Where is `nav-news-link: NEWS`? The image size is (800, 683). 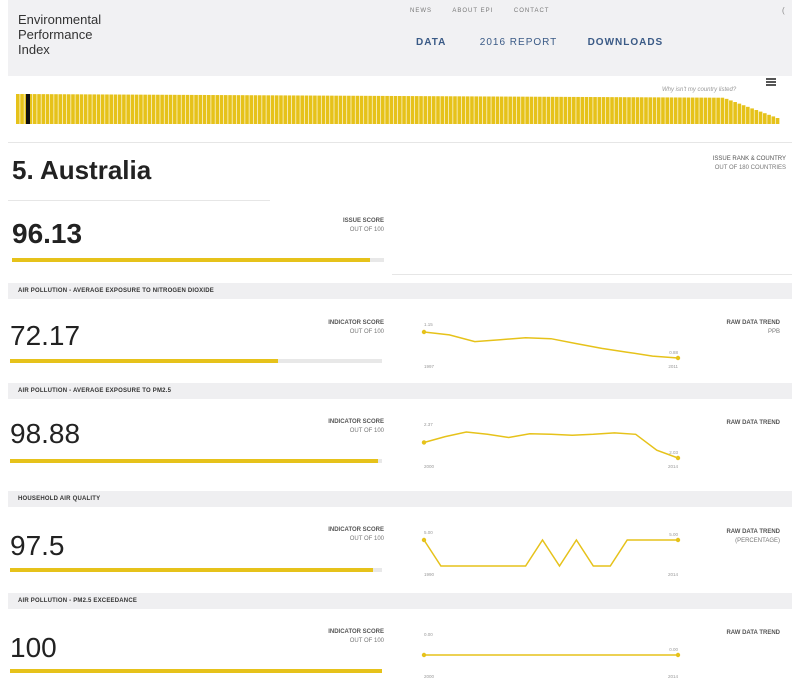
nav-news-link: NEWS is located at coordinates (421, 11).